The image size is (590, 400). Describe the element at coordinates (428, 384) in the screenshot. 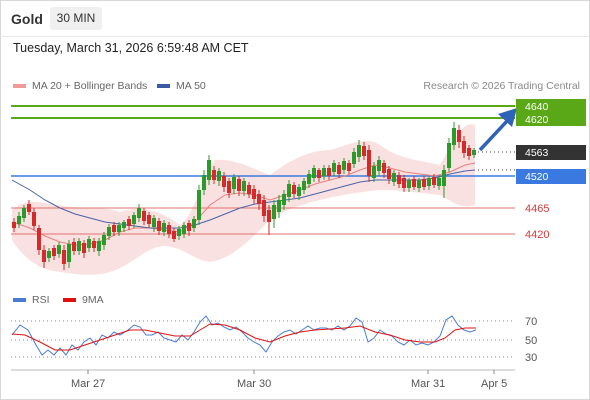

I see `x-tick-mar31: Mar 31` at that location.